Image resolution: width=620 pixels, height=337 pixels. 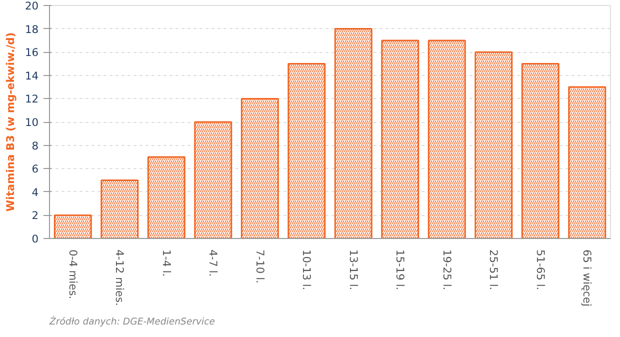 I want to click on x-tick-label: 65 i więcej, so click(x=587, y=278).